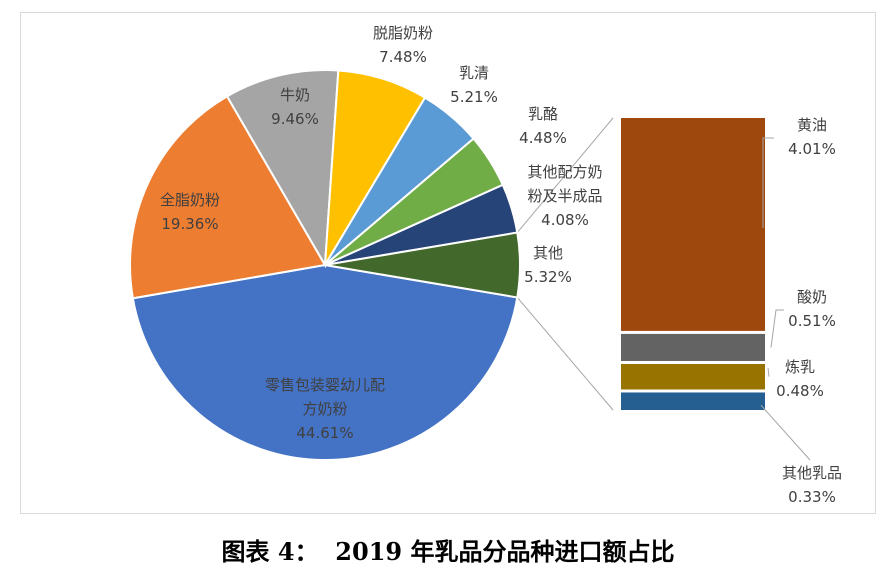  Describe the element at coordinates (564, 196) in the screenshot. I see `pie-label-7-2: 粉及半成品` at that location.